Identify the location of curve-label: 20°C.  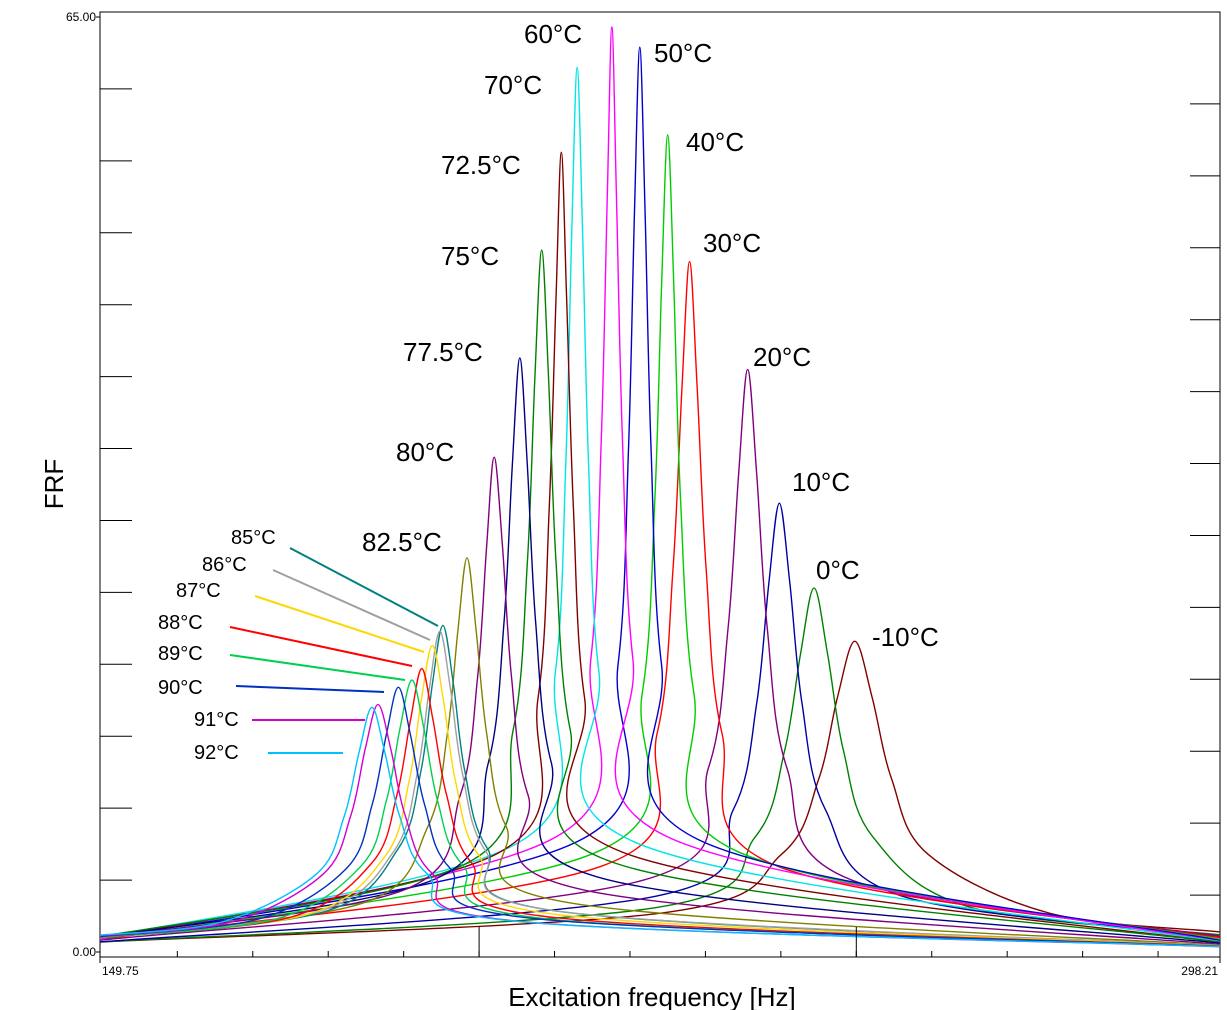
(782, 357).